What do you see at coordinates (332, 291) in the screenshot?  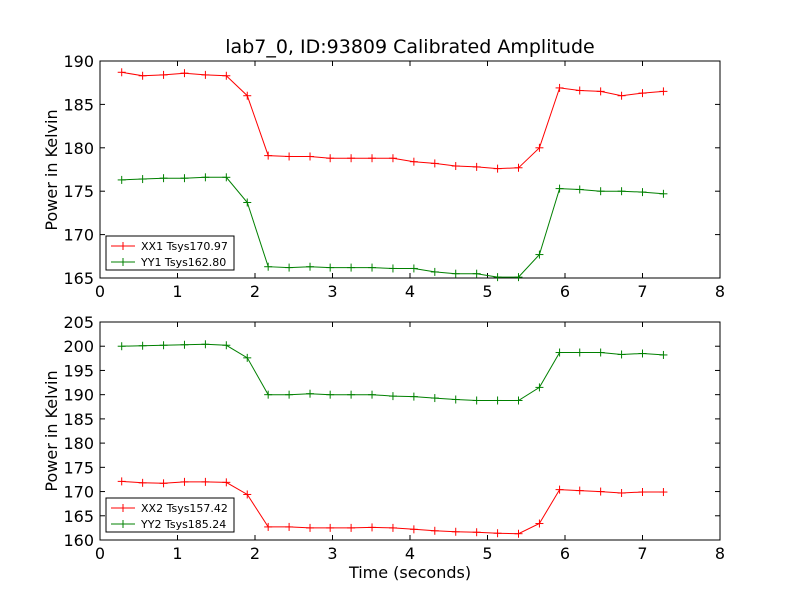 I see `x-tick-label: 3` at bounding box center [332, 291].